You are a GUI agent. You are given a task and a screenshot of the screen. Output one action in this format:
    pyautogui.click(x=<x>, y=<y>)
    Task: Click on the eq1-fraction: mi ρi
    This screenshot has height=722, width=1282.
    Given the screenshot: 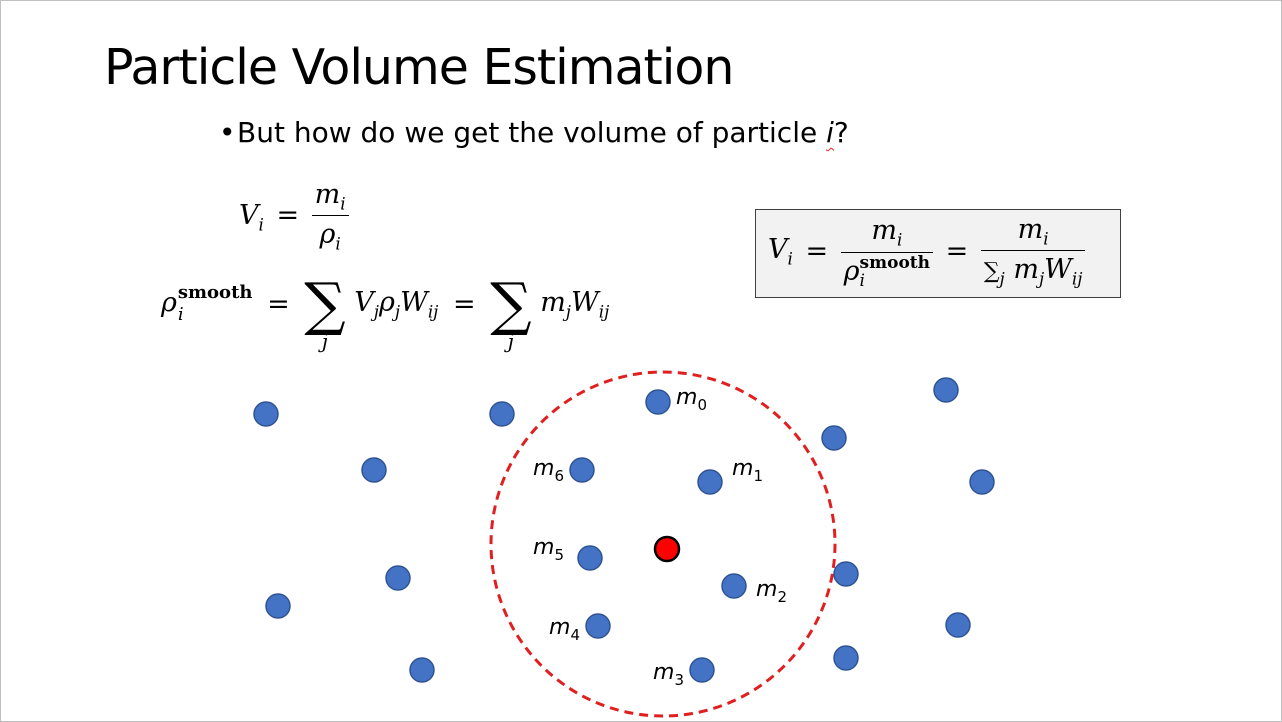 What is the action you would take?
    pyautogui.click(x=330, y=216)
    